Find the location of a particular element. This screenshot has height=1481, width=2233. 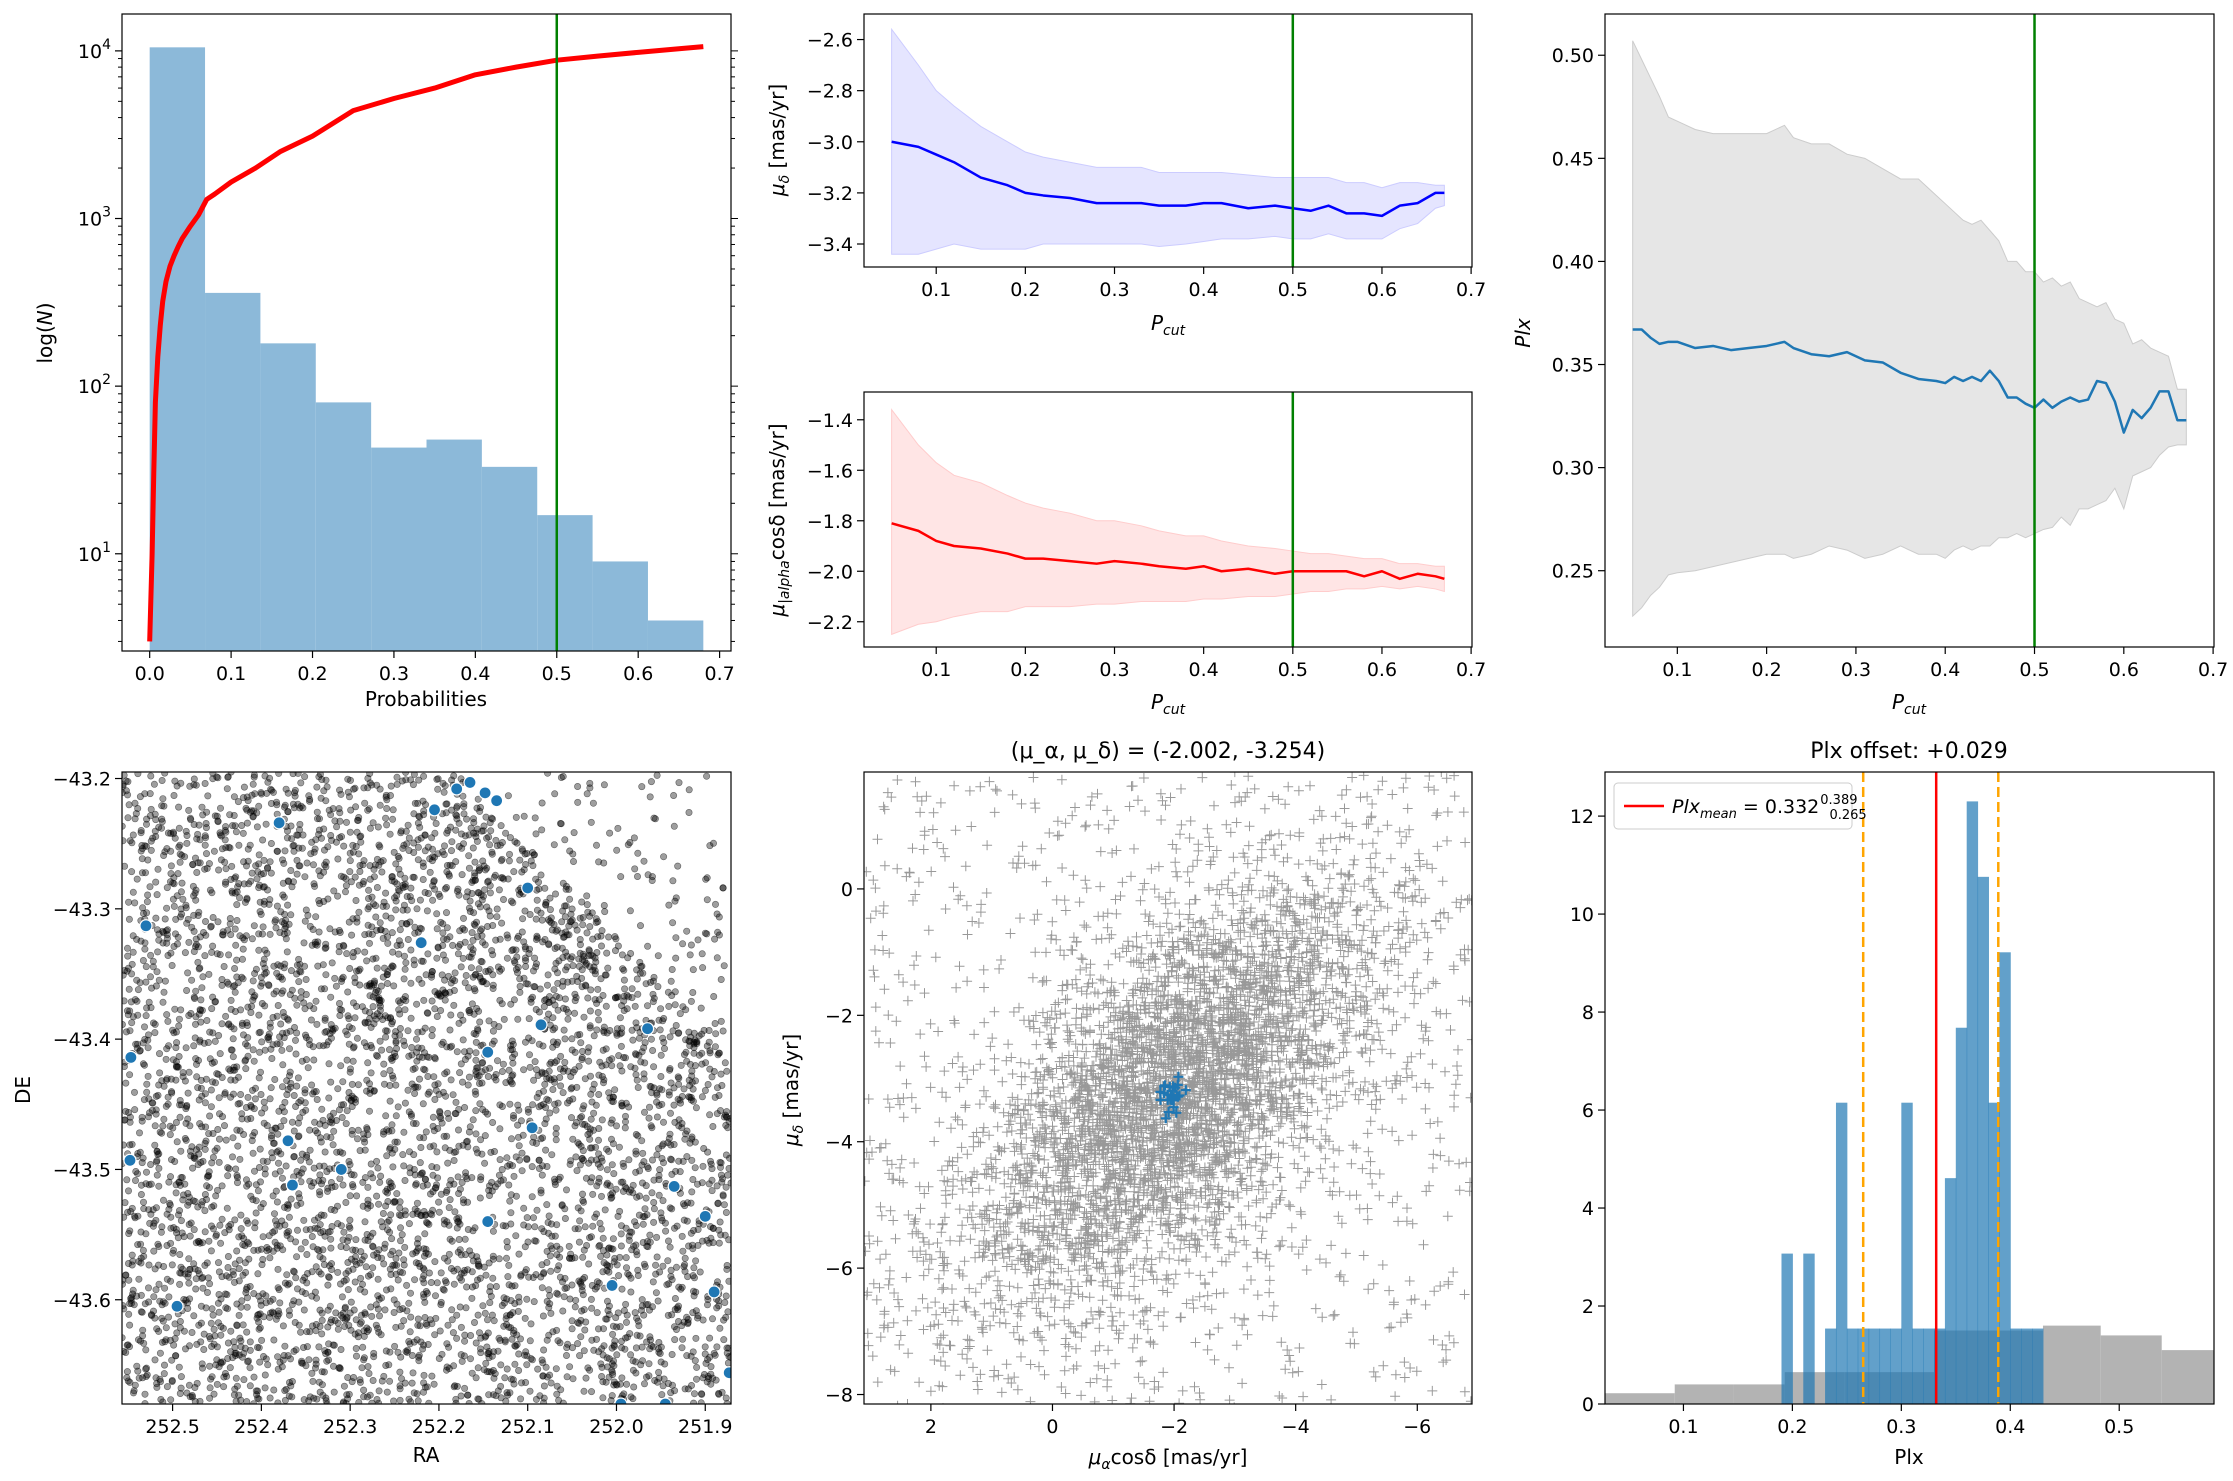

p1-ytick-label-2: 103 is located at coordinates (94, 218).